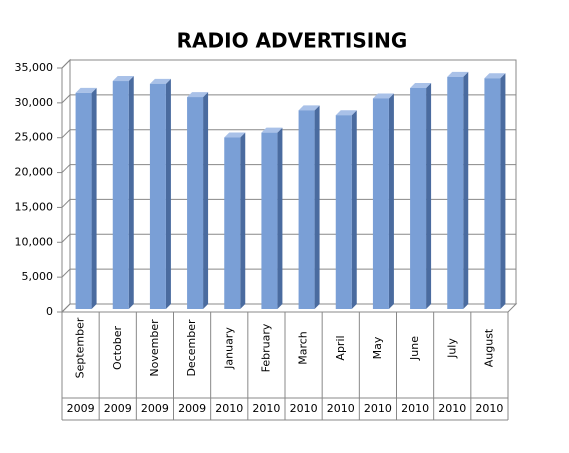 Image resolution: width=569 pixels, height=453 pixels. I want to click on y-tick-label: 0, so click(49, 311).